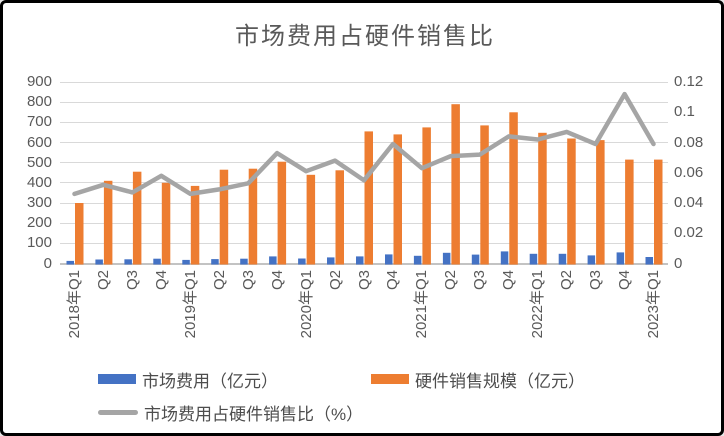  I want to click on y-axis-tick-left: 300, so click(39, 202).